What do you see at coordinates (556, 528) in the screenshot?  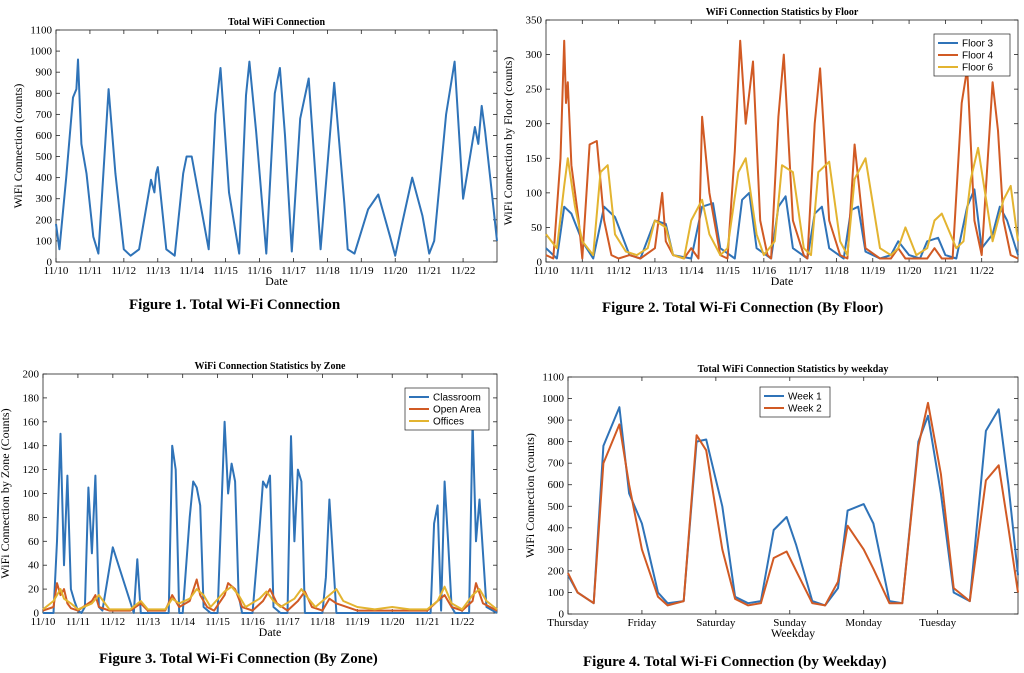 I see `y-tick-label: 400` at bounding box center [556, 528].